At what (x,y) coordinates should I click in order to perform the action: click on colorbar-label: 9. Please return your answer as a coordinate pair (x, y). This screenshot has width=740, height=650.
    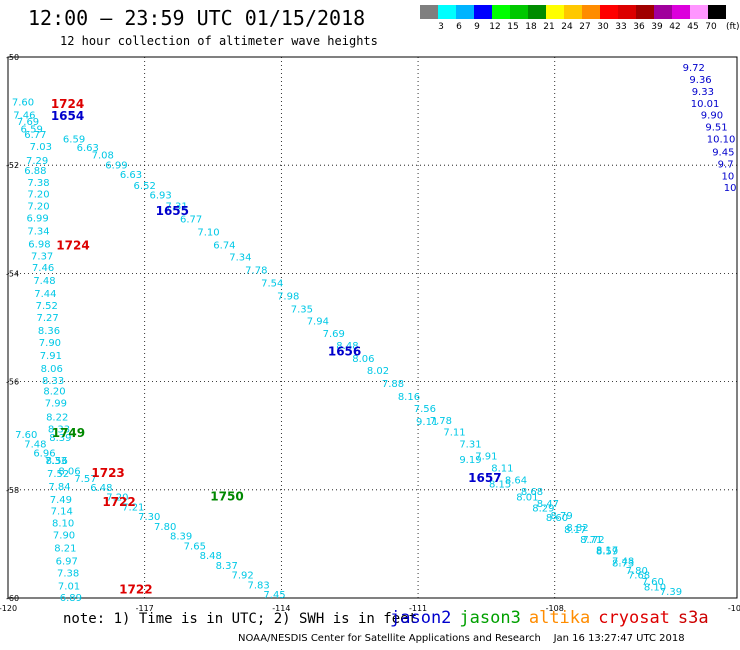
    Looking at the image, I should click on (477, 27).